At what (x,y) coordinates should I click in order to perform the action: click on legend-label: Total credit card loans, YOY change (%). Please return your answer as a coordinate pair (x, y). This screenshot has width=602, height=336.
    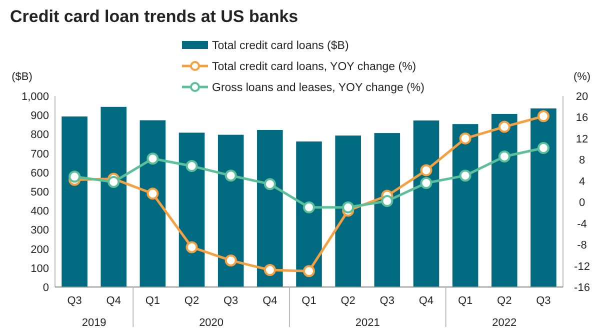
    Looking at the image, I should click on (314, 67).